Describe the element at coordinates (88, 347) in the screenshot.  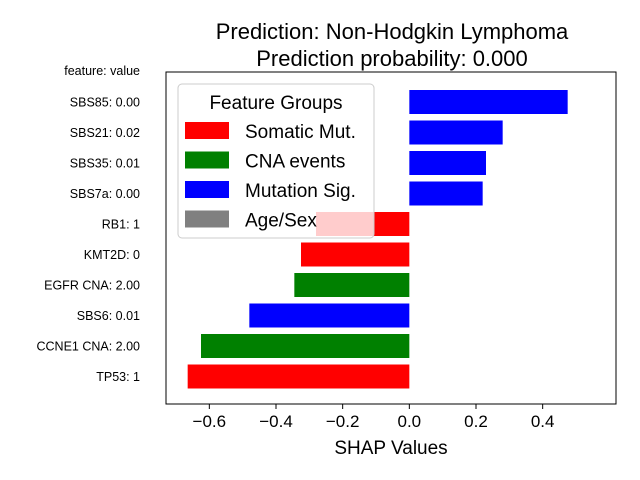
I see `y-tick-label-8: CCNE1 CNA: 2.00` at that location.